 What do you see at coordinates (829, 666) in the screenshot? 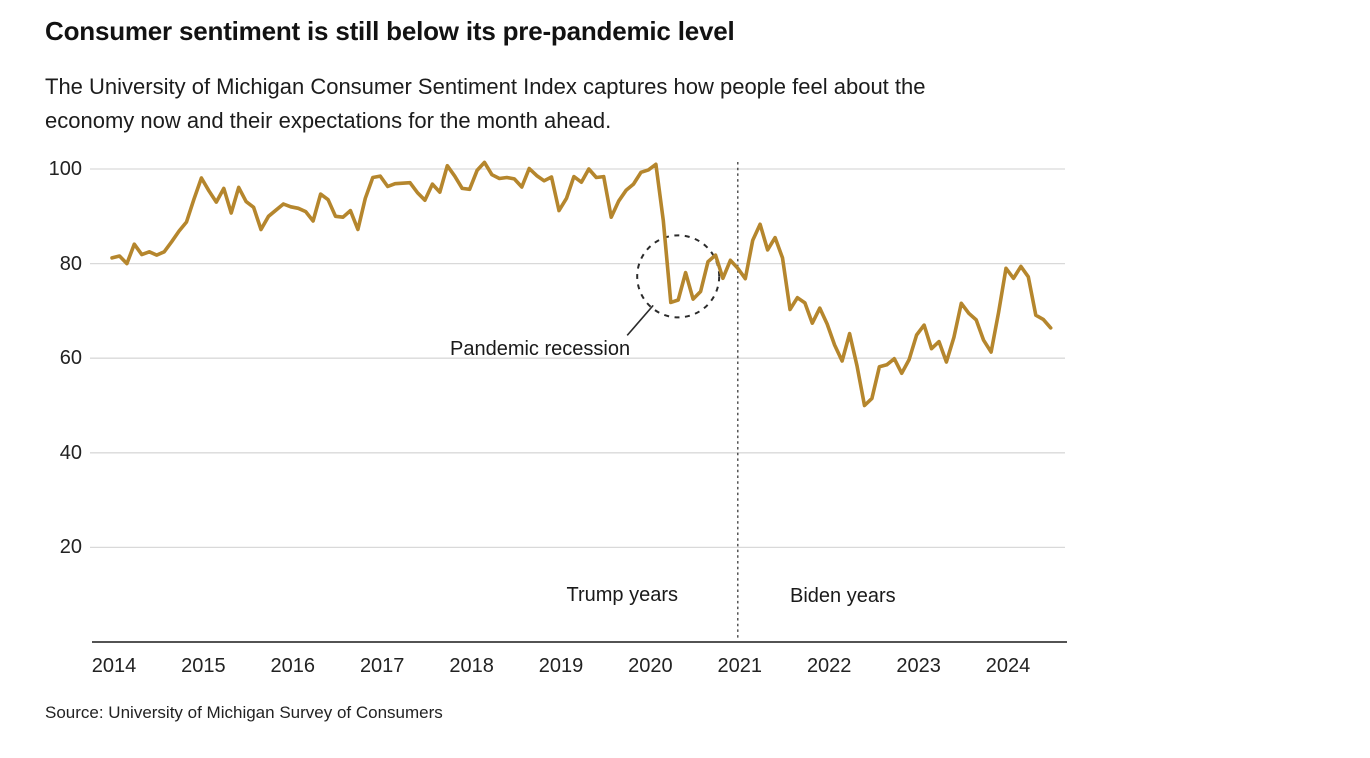
I see `x-tick-label: 2022` at bounding box center [829, 666].